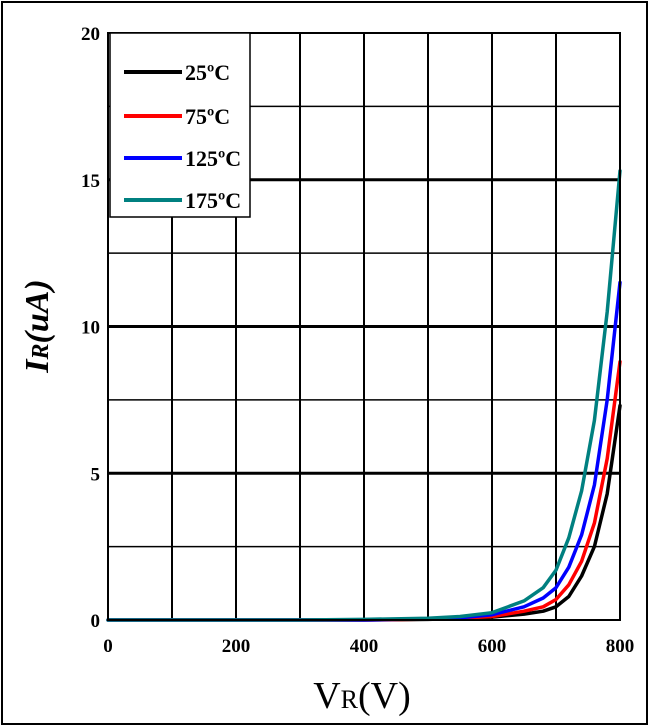  I want to click on x-tick-labels: 0 200 400 600 800, so click(368, 646).